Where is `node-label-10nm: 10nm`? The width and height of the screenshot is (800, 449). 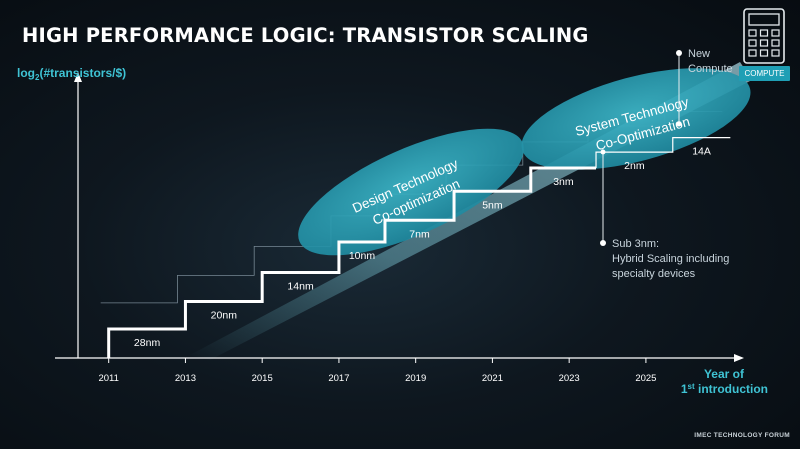
node-label-10nm: 10nm is located at coordinates (362, 256).